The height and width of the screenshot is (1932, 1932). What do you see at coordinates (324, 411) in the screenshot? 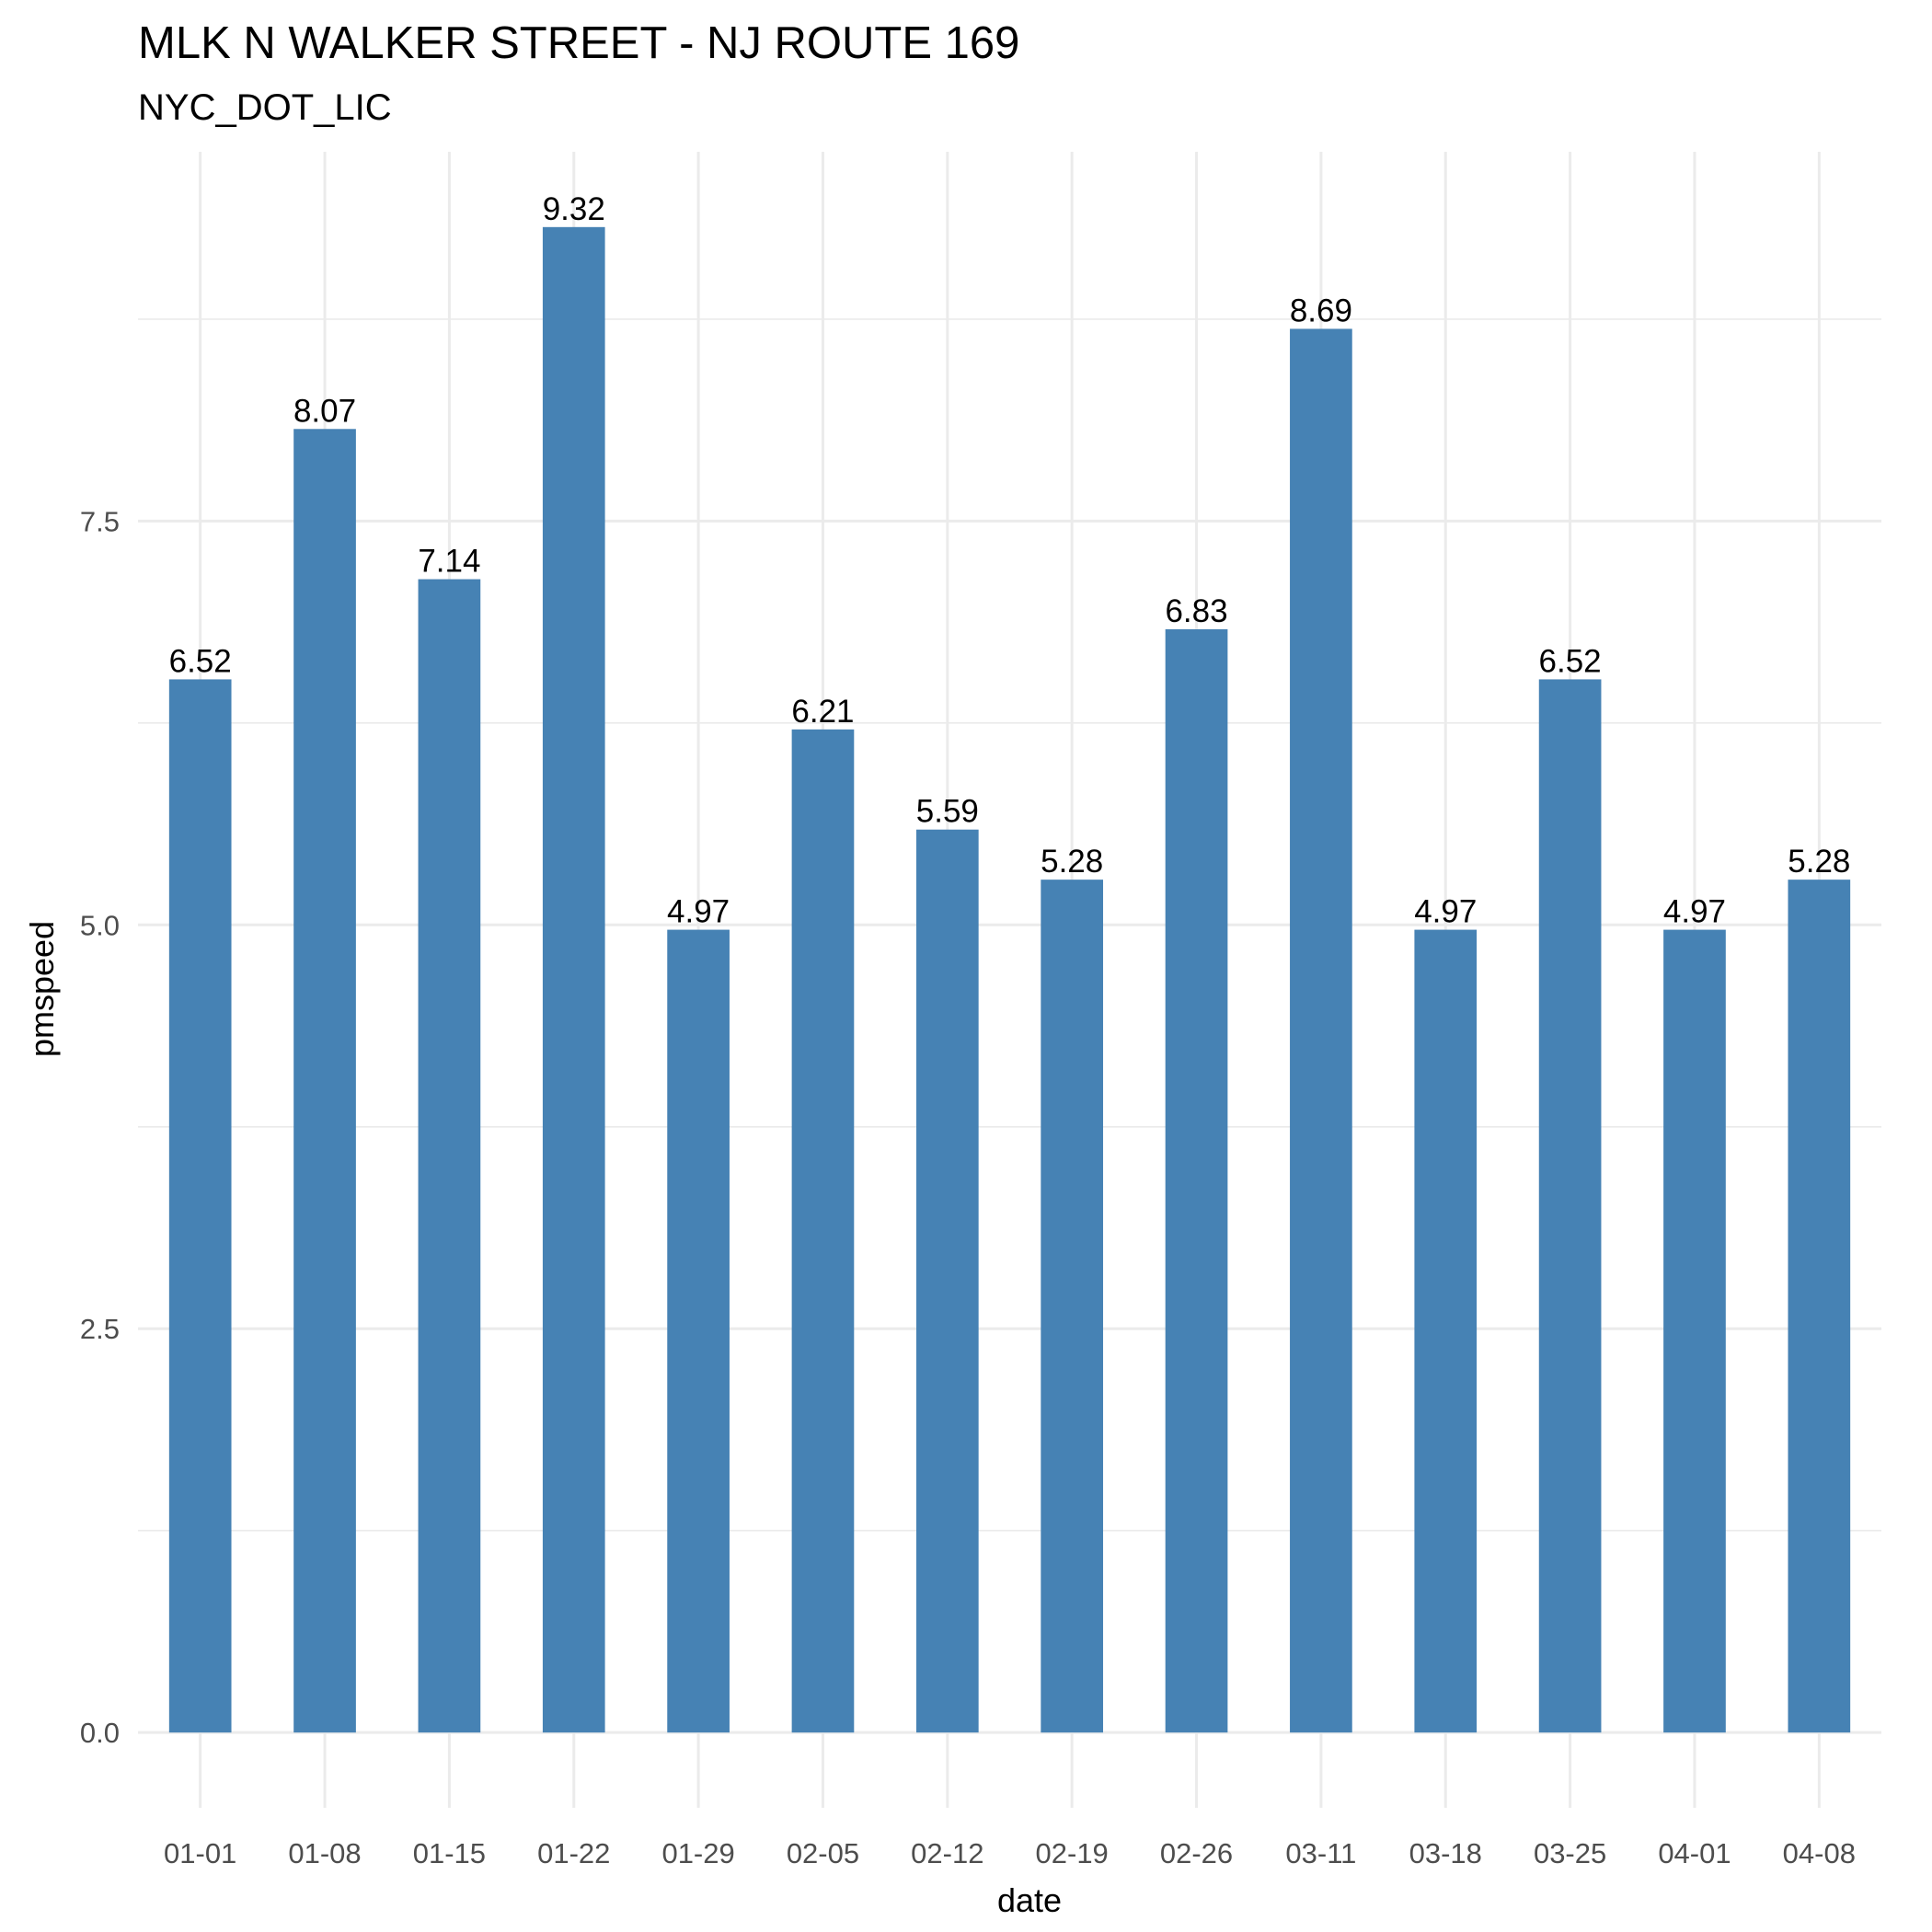
I see `data-label: 8.07` at bounding box center [324, 411].